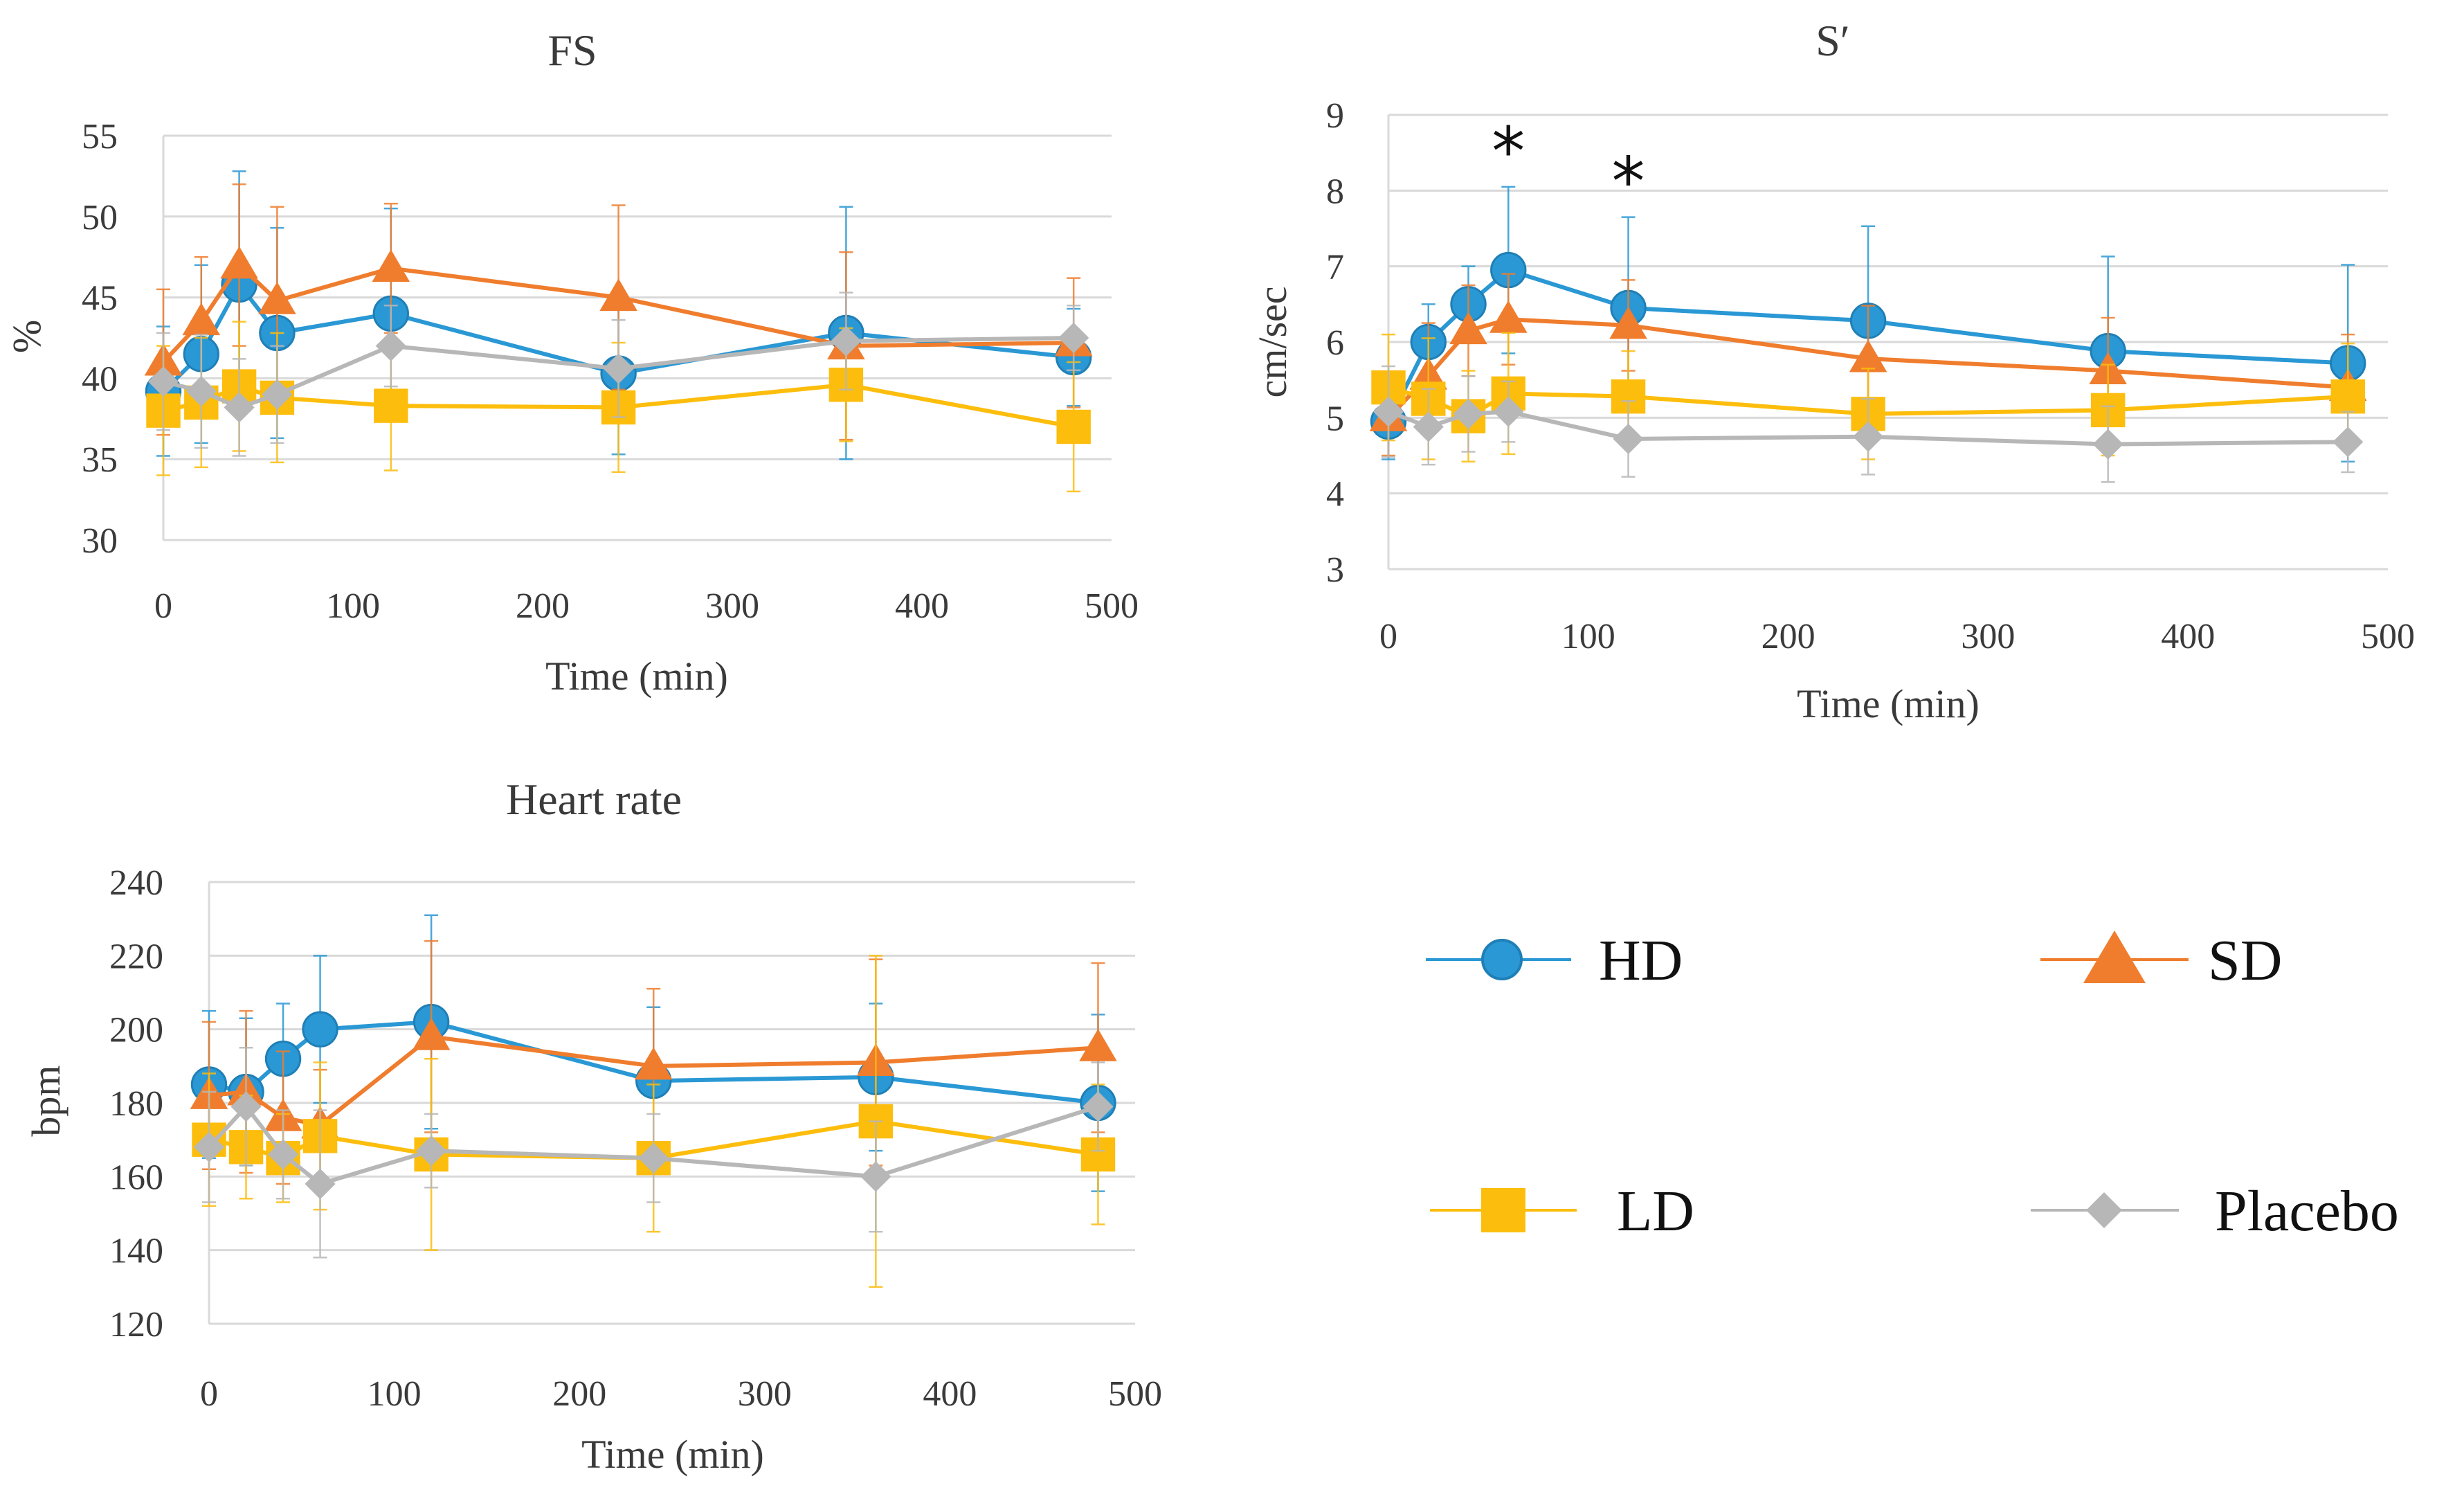 This screenshot has width=2464, height=1501. What do you see at coordinates (100, 460) in the screenshot?
I see `y-tick-label: 35` at bounding box center [100, 460].